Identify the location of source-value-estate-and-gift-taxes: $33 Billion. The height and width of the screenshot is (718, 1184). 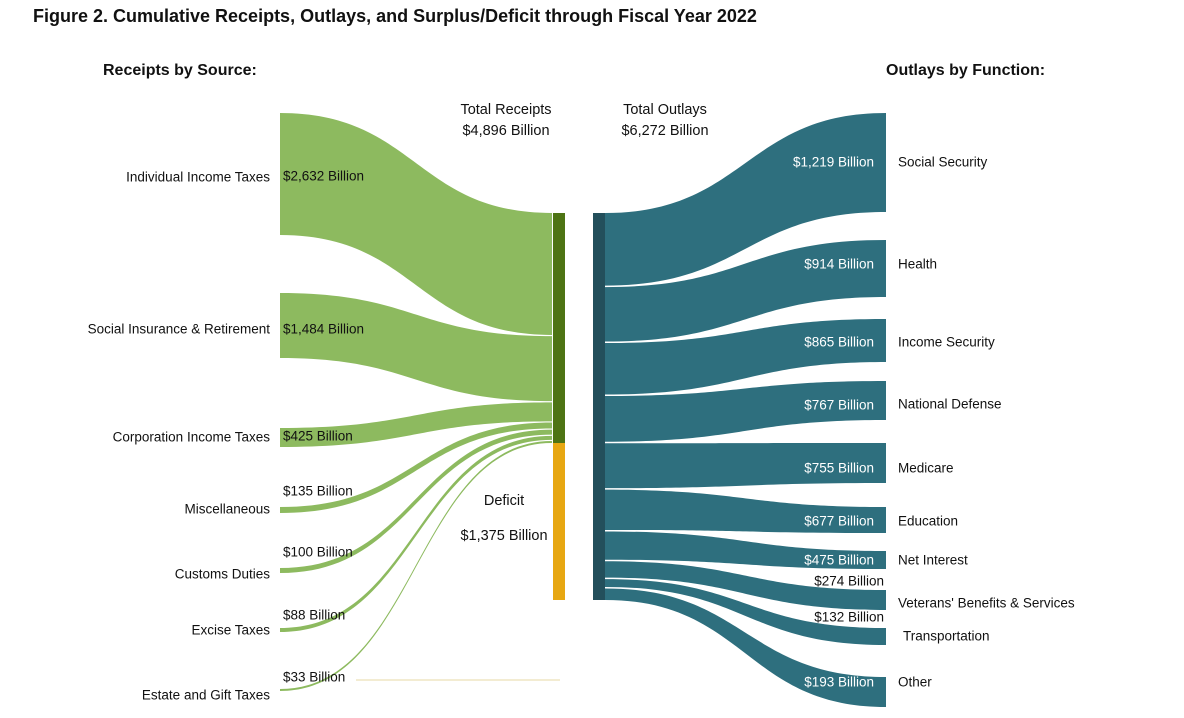
(314, 677).